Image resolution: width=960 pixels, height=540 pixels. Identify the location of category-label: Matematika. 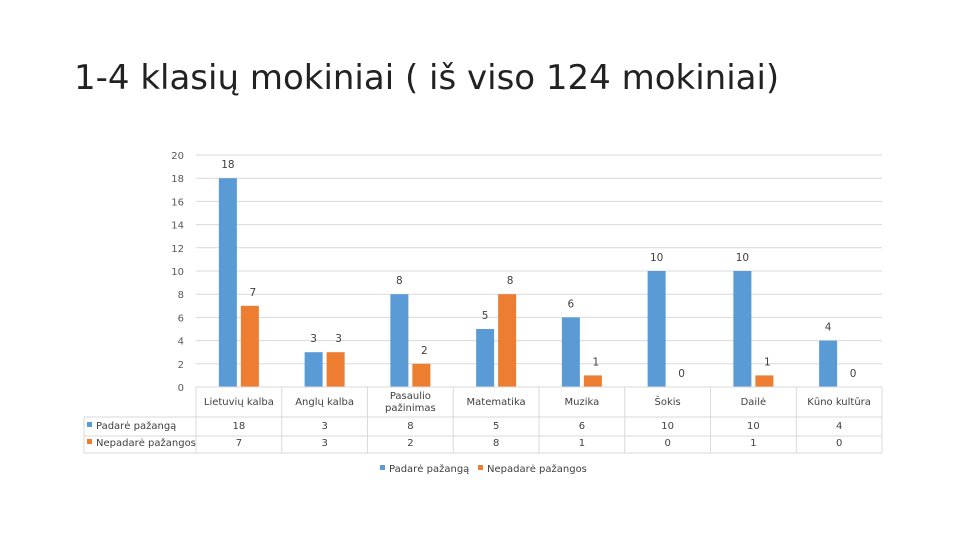
(496, 402).